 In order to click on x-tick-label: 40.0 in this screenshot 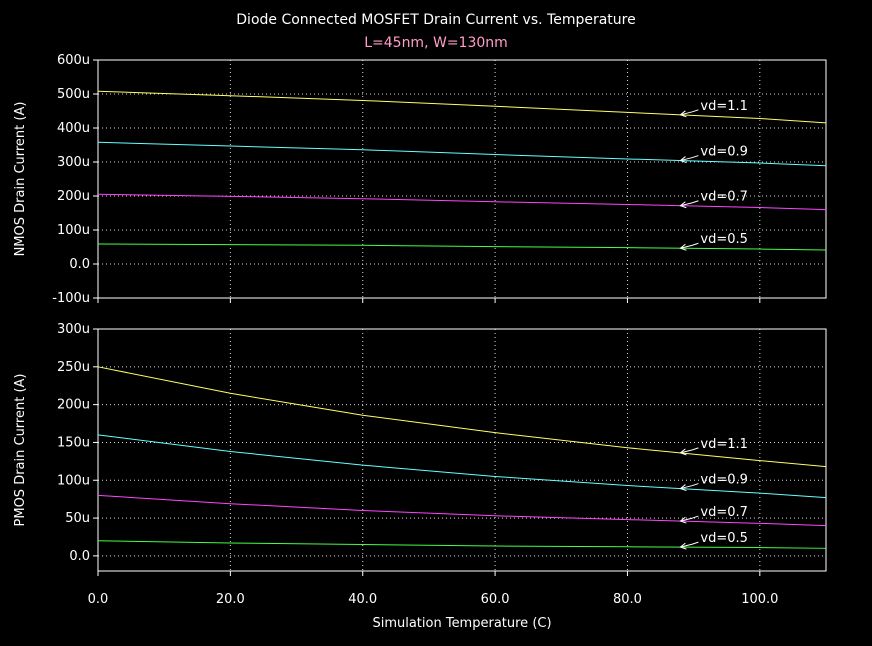, I will do `click(362, 599)`.